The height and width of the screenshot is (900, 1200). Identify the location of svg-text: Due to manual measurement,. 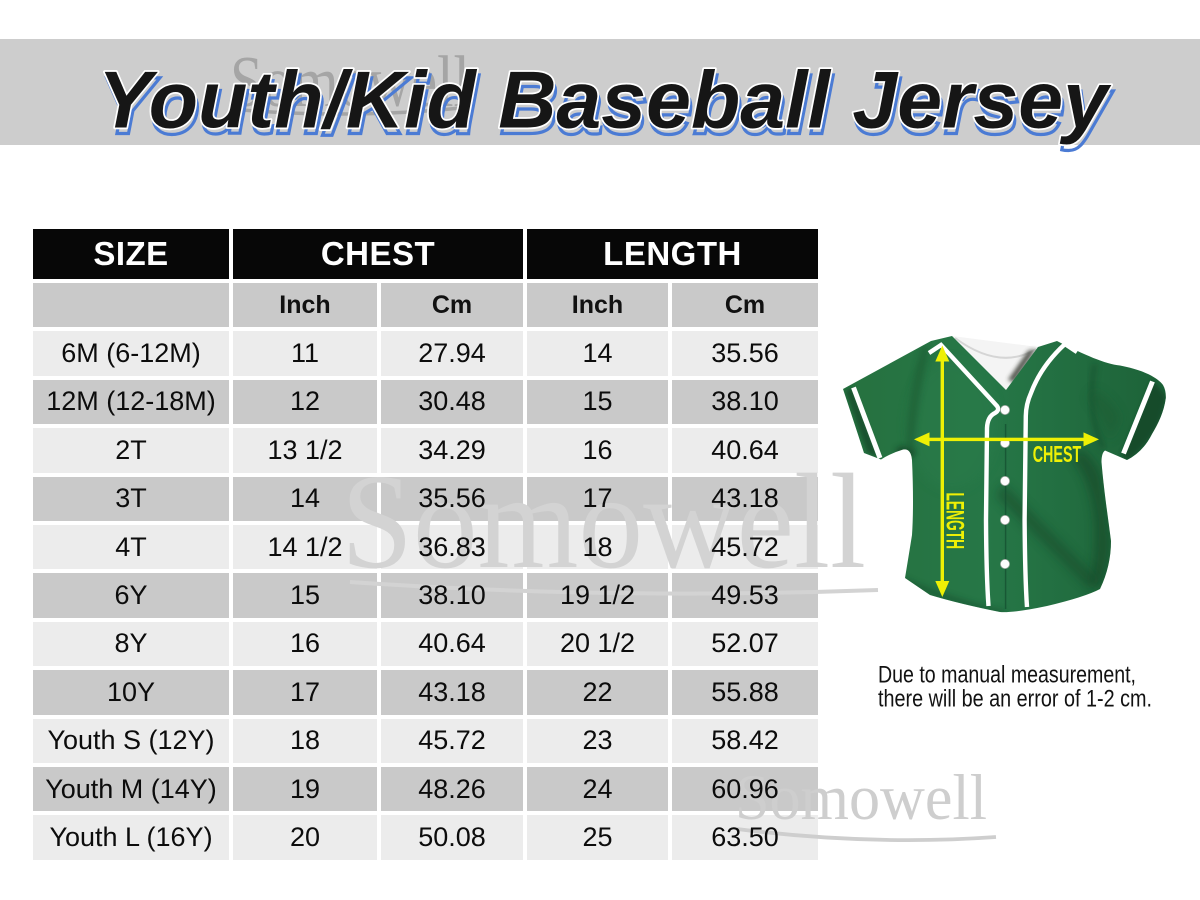
(1007, 674).